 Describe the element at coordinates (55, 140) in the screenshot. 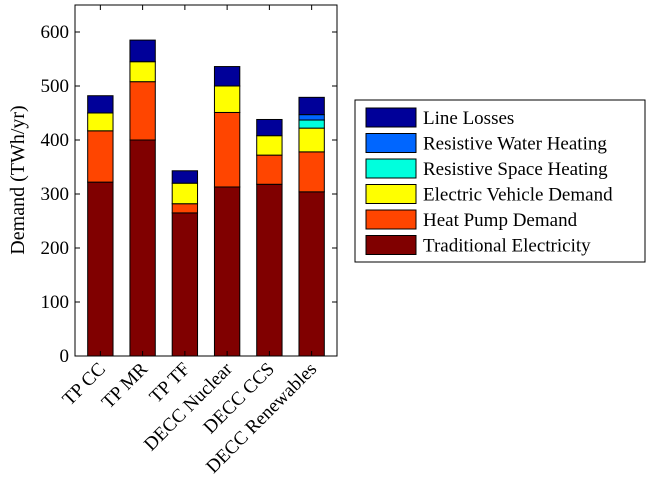

I see `y-tick-label: 400` at that location.